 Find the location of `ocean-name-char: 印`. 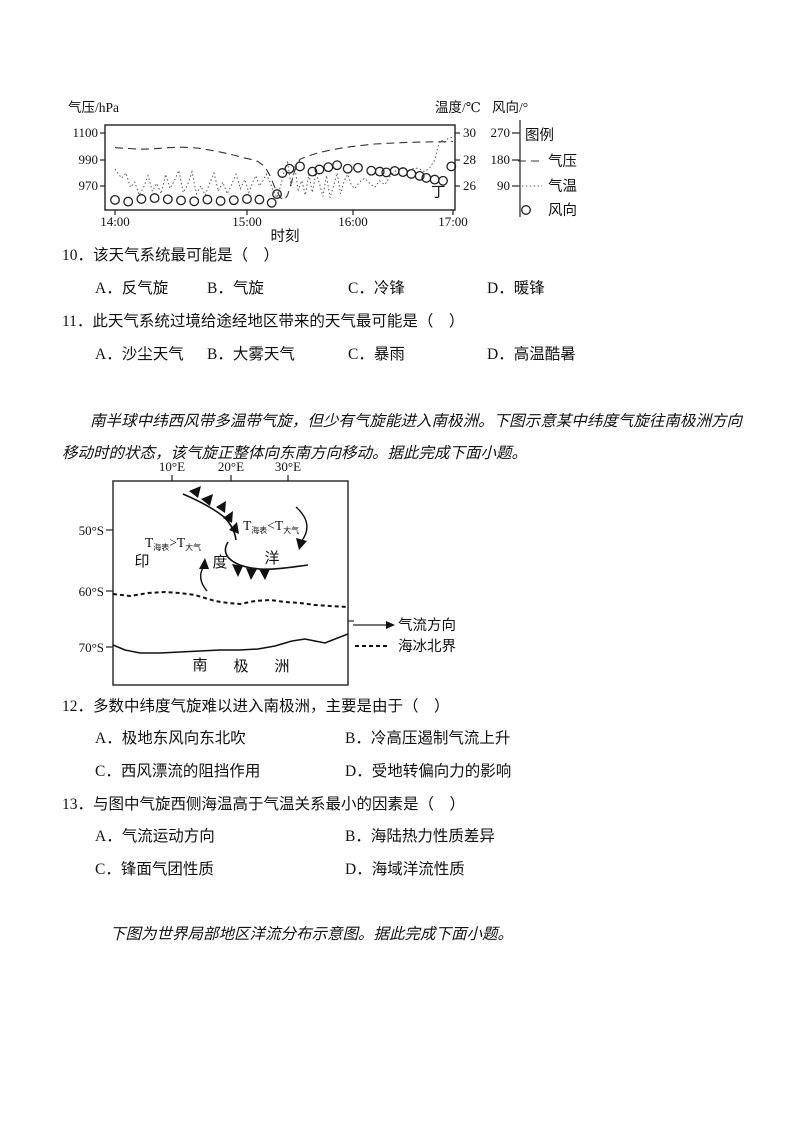

ocean-name-char: 印 is located at coordinates (141, 561).